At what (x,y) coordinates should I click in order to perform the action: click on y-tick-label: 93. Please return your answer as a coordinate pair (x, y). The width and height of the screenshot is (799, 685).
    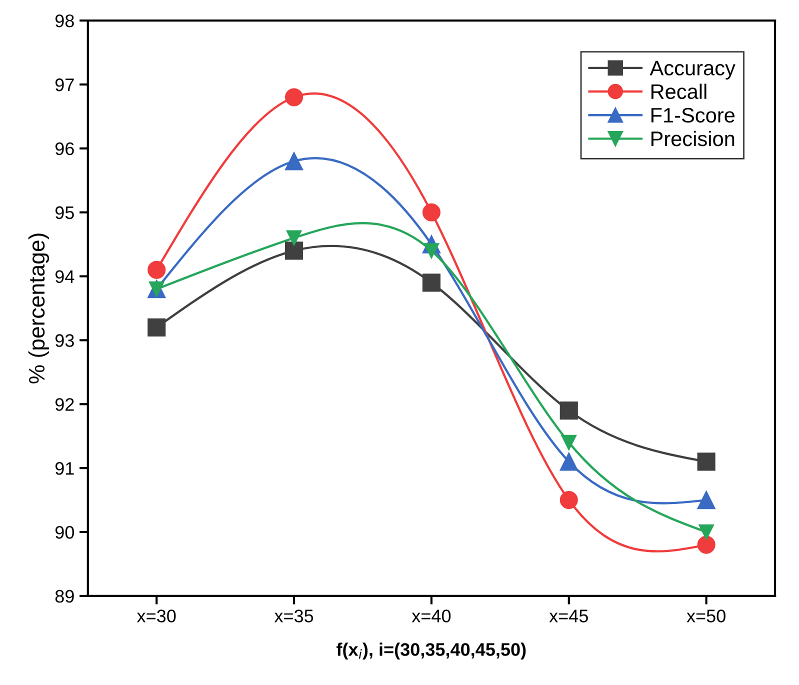
    Looking at the image, I should click on (64, 340).